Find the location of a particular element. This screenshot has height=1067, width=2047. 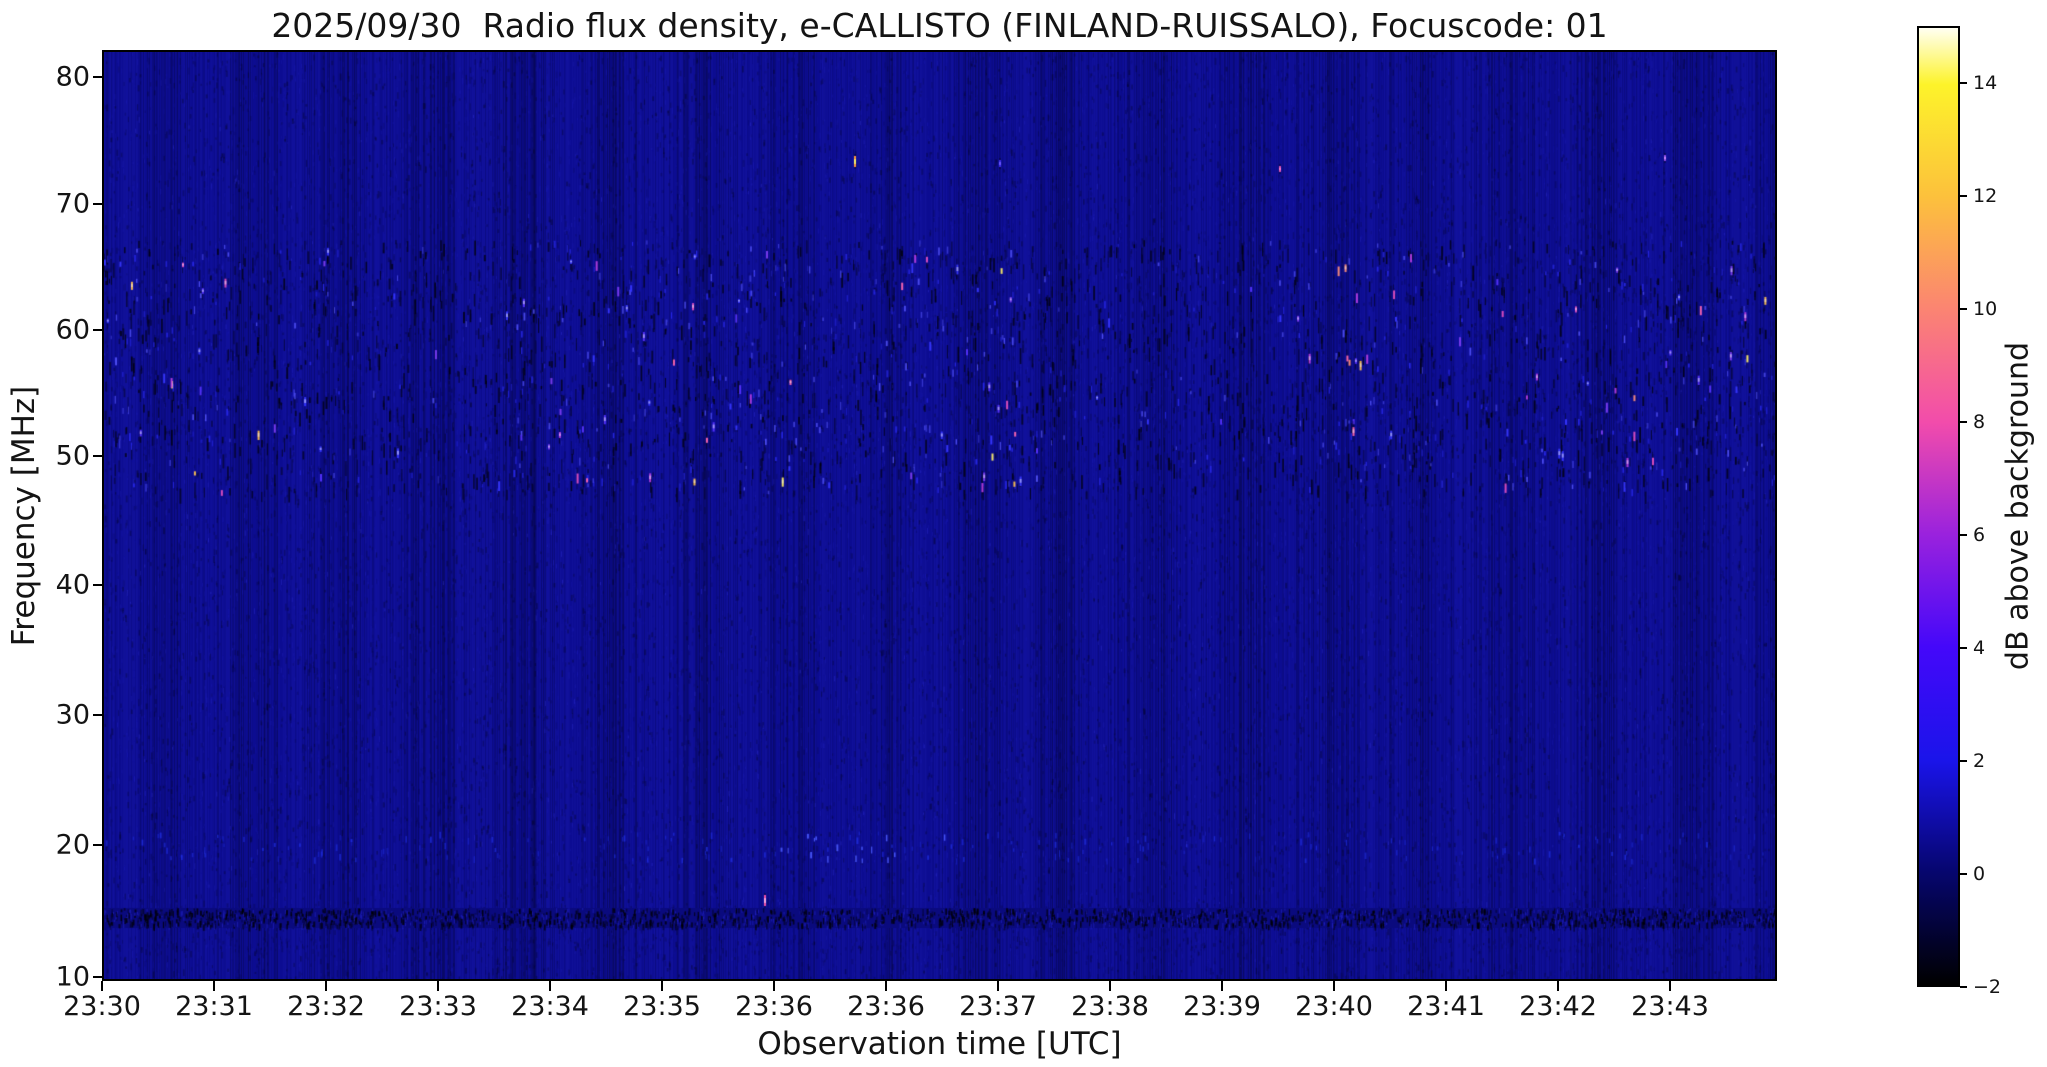

y-tick-label: 40 is located at coordinates (72, 585).